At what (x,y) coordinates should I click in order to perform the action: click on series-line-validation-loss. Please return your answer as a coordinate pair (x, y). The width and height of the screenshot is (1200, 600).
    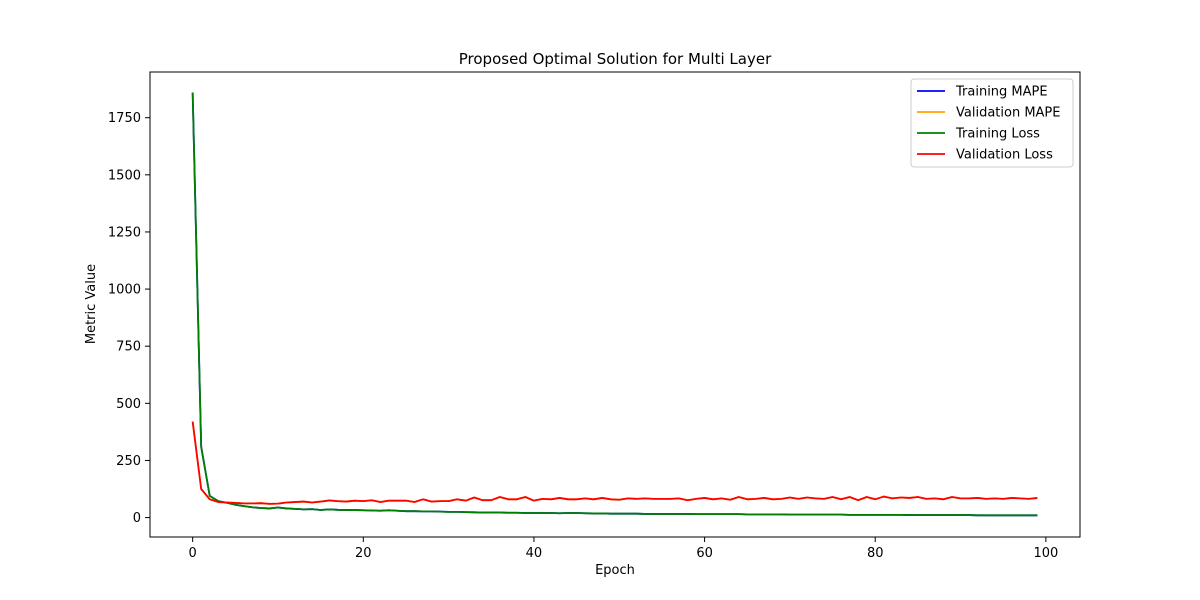
    Looking at the image, I should click on (614, 463).